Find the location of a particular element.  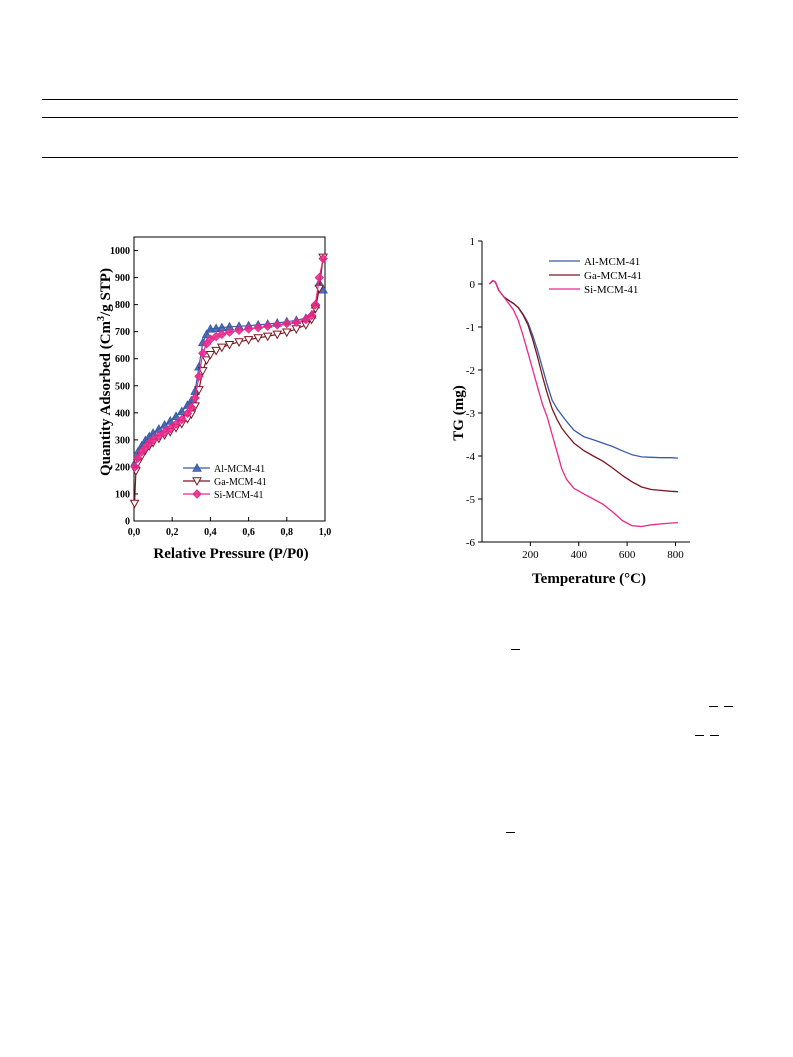

tg-y-tick-label: -2 is located at coordinates (470, 371).